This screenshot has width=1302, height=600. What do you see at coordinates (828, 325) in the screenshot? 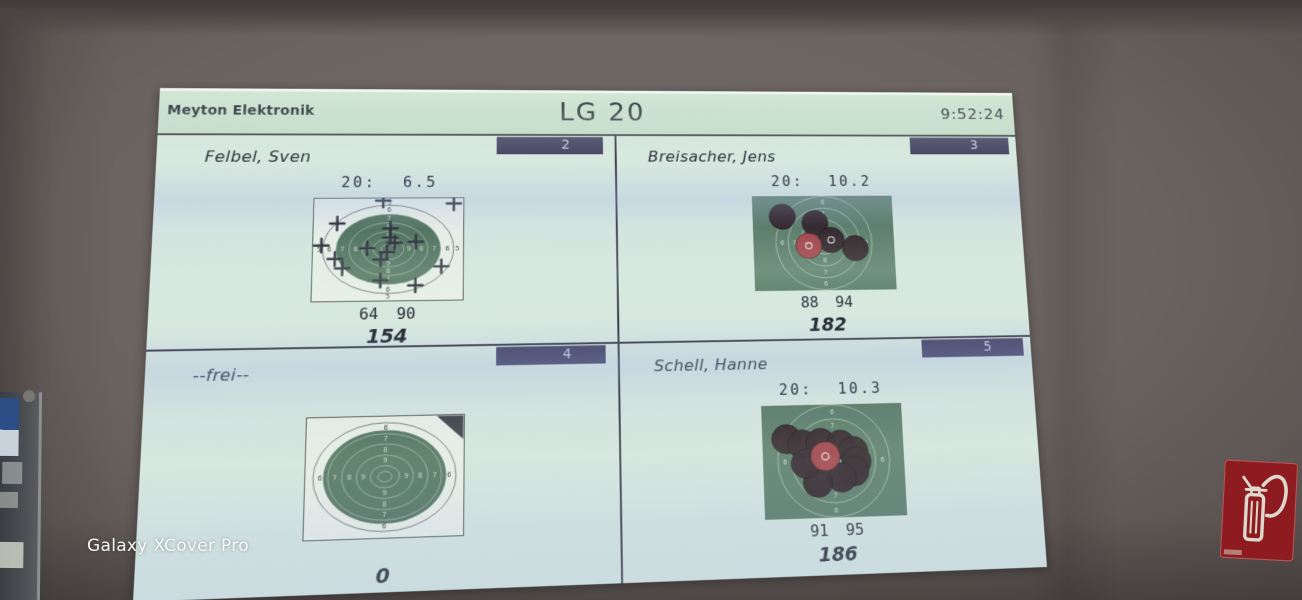
I see `total-score: 182` at bounding box center [828, 325].